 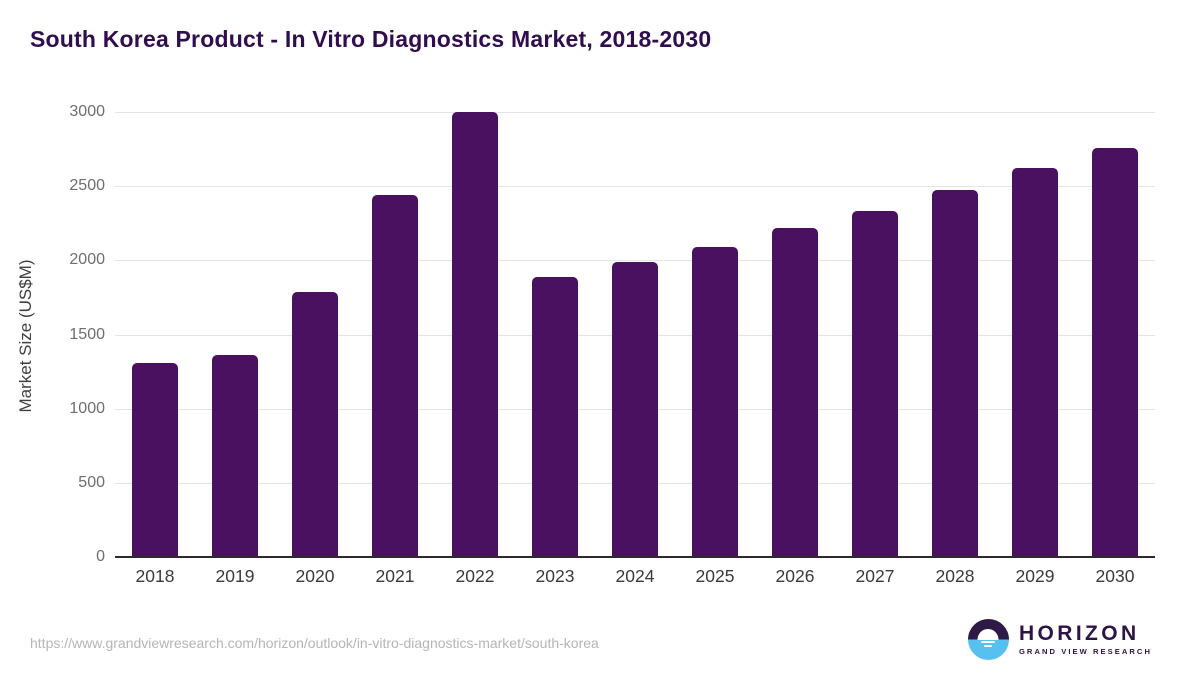 What do you see at coordinates (155, 460) in the screenshot?
I see `bar-2018` at bounding box center [155, 460].